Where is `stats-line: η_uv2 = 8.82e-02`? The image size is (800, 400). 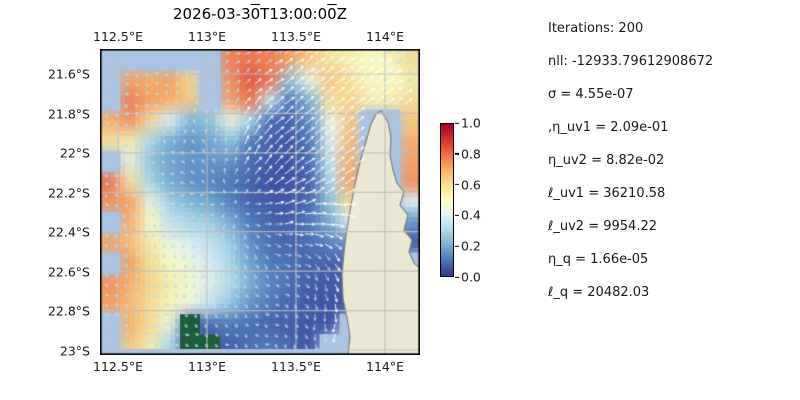 stats-line: η_uv2 = 8.82e-02 is located at coordinates (606, 160).